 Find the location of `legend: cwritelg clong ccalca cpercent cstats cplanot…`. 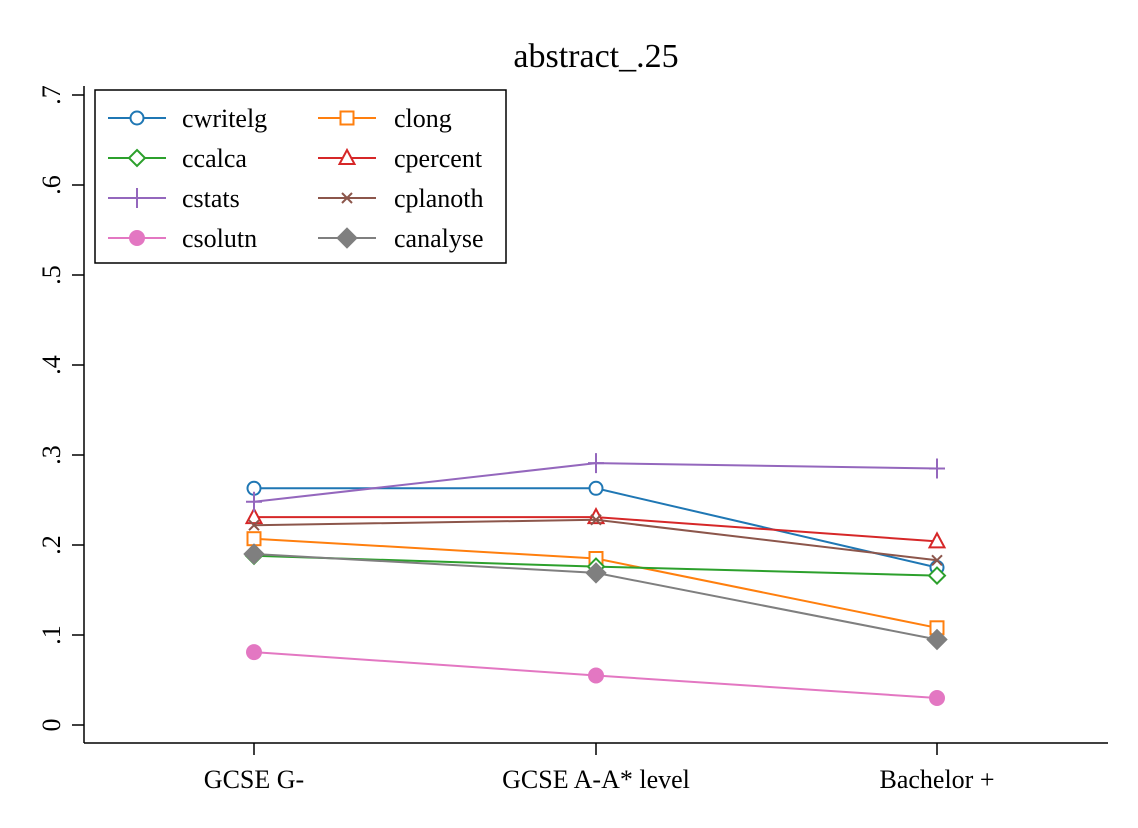

legend: cwritelg clong ccalca cpercent cstats cplanot… is located at coordinates (300, 176).